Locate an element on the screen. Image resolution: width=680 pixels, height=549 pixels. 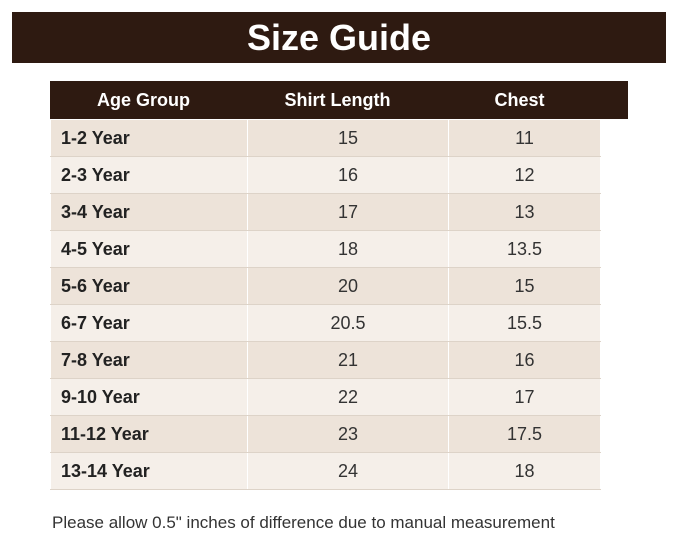
title: Size Guide is located at coordinates (339, 37).